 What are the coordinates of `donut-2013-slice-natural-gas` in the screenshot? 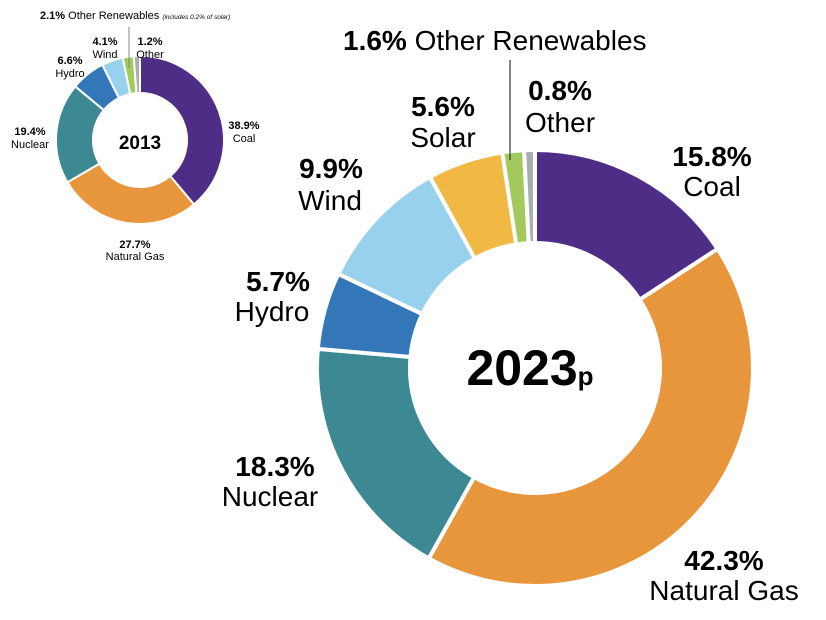 It's located at (131, 193).